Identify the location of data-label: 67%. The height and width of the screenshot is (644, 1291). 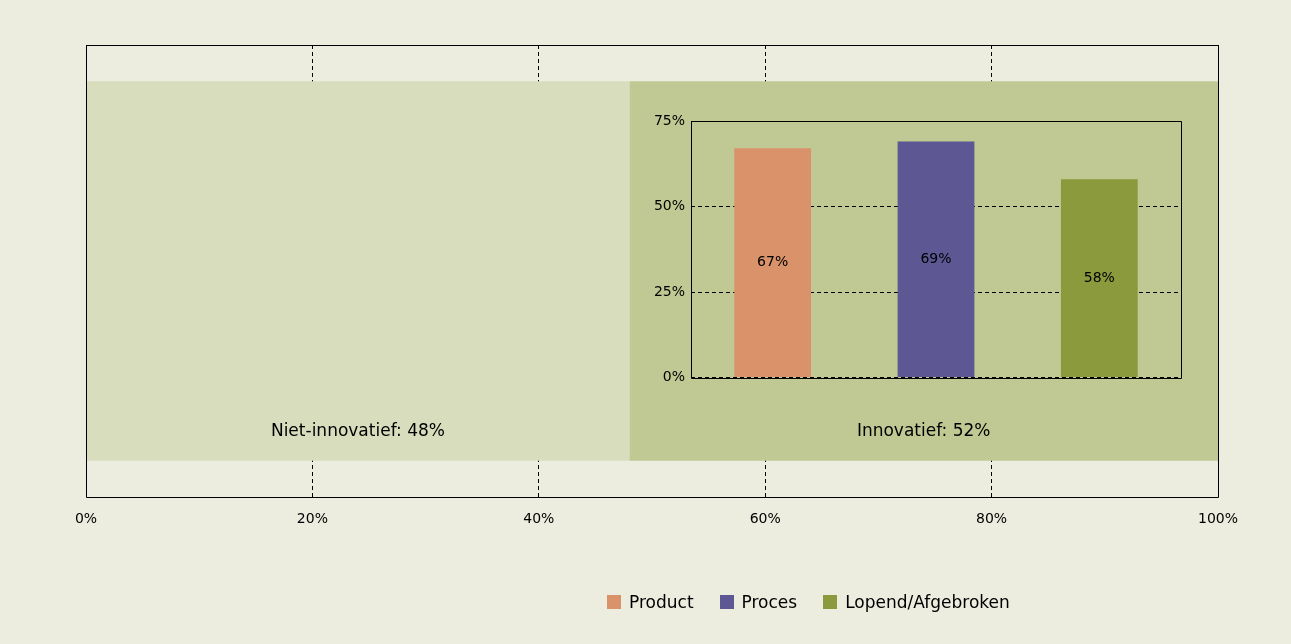
(773, 261).